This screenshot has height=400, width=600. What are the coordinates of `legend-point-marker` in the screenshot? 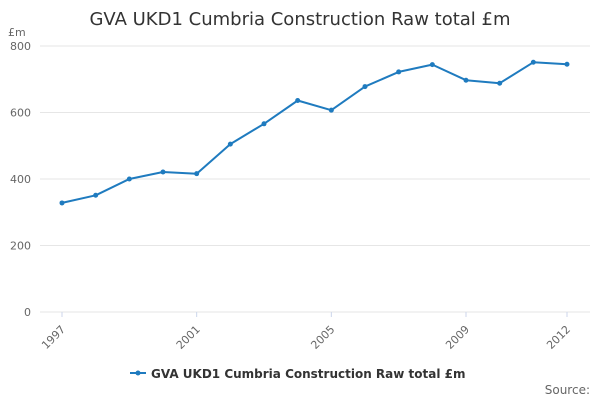 It's located at (138, 373).